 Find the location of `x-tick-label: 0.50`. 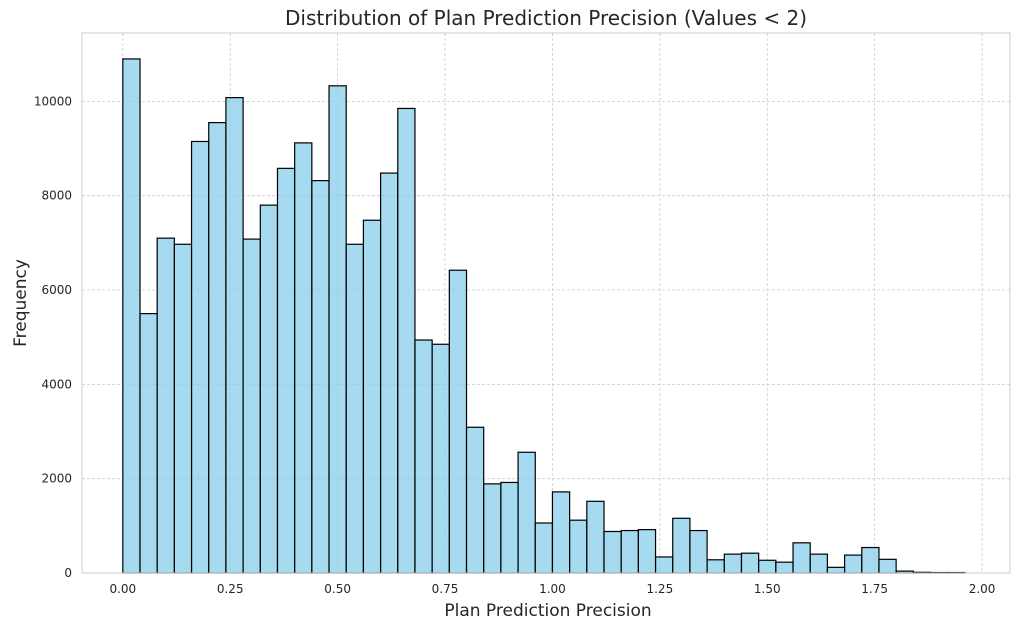

x-tick-label: 0.50 is located at coordinates (337, 589).